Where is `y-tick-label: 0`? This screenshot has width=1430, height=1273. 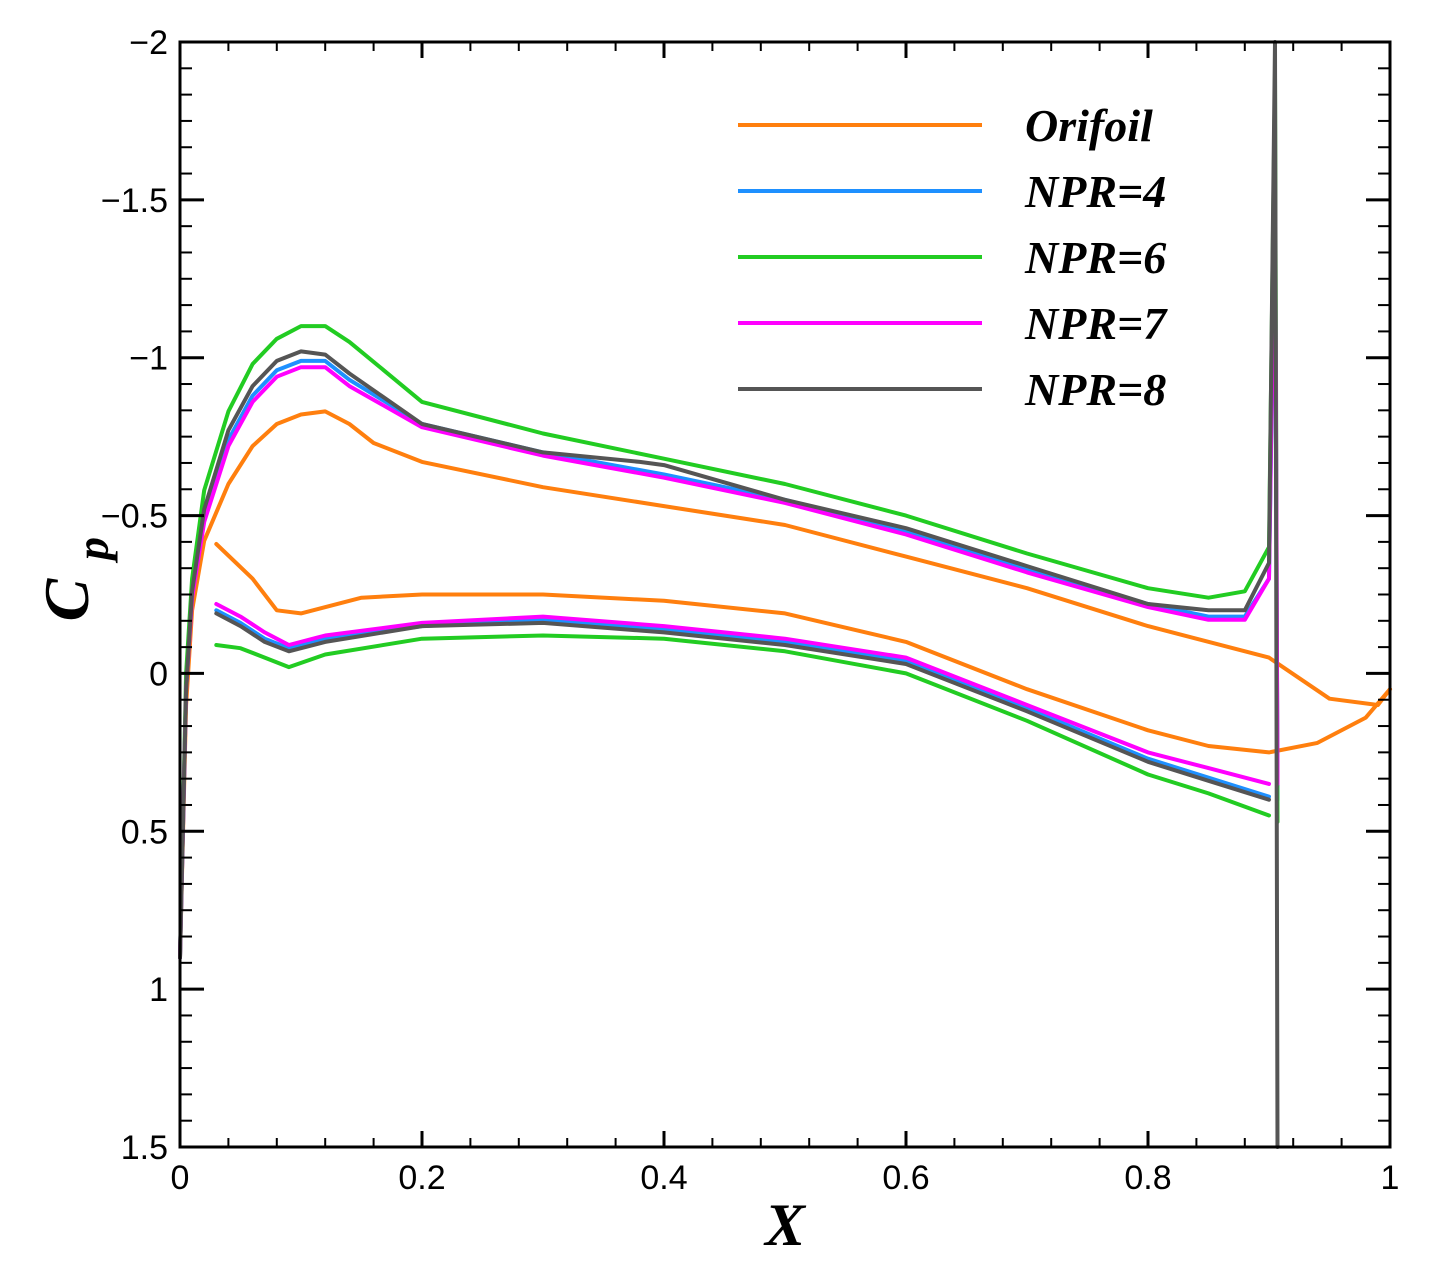 y-tick-label: 0 is located at coordinates (158, 674).